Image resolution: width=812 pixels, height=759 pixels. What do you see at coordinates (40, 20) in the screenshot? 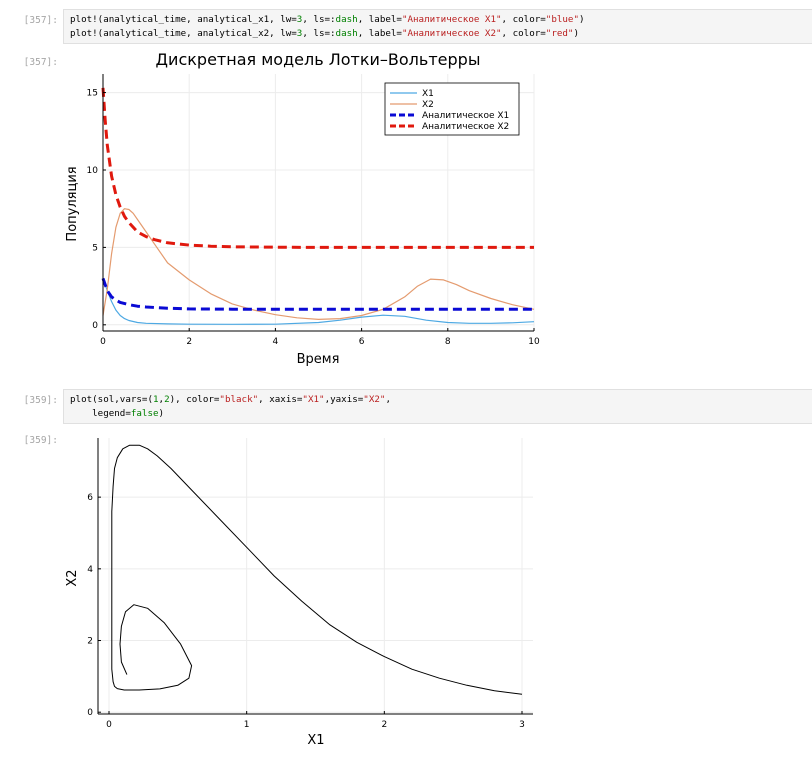
I see `input-prompt: [357]:` at bounding box center [40, 20].